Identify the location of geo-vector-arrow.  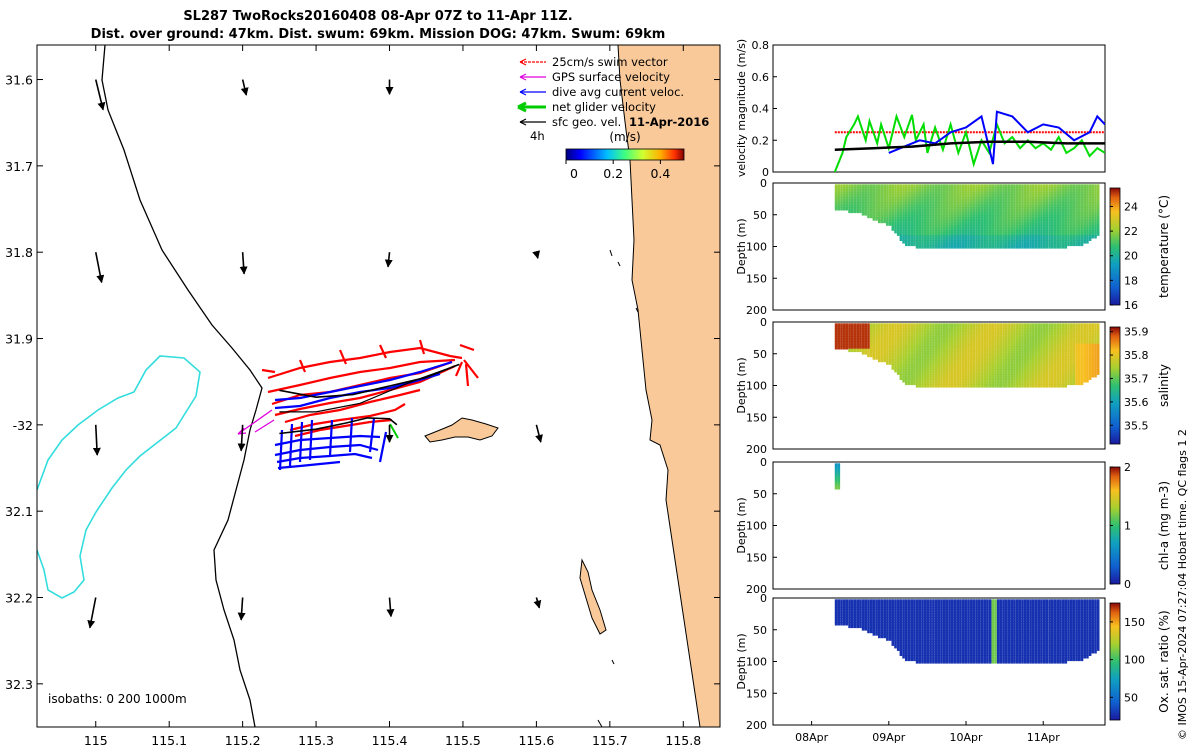
(388, 260).